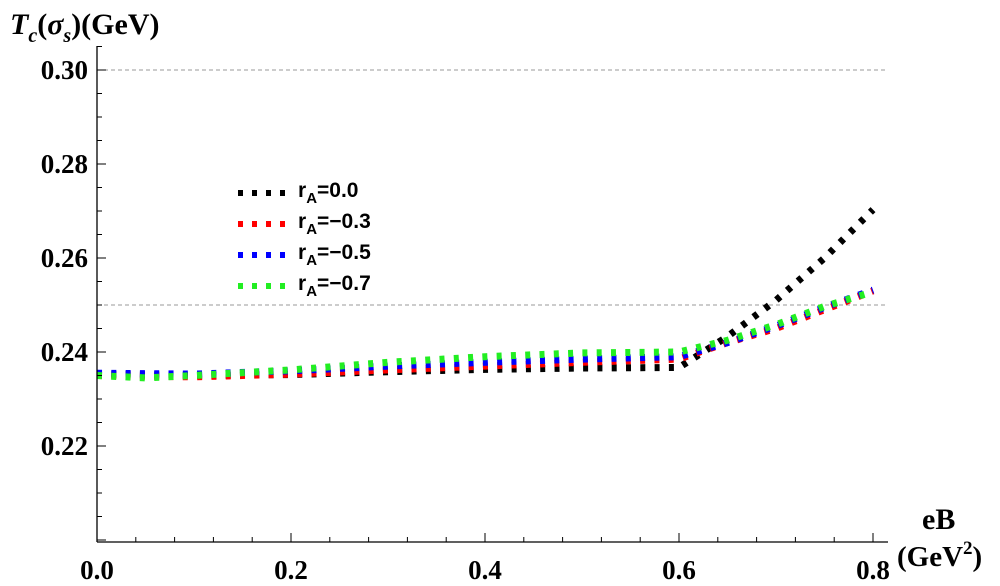  What do you see at coordinates (485, 570) in the screenshot?
I see `x-tick-label: 0.4` at bounding box center [485, 570].